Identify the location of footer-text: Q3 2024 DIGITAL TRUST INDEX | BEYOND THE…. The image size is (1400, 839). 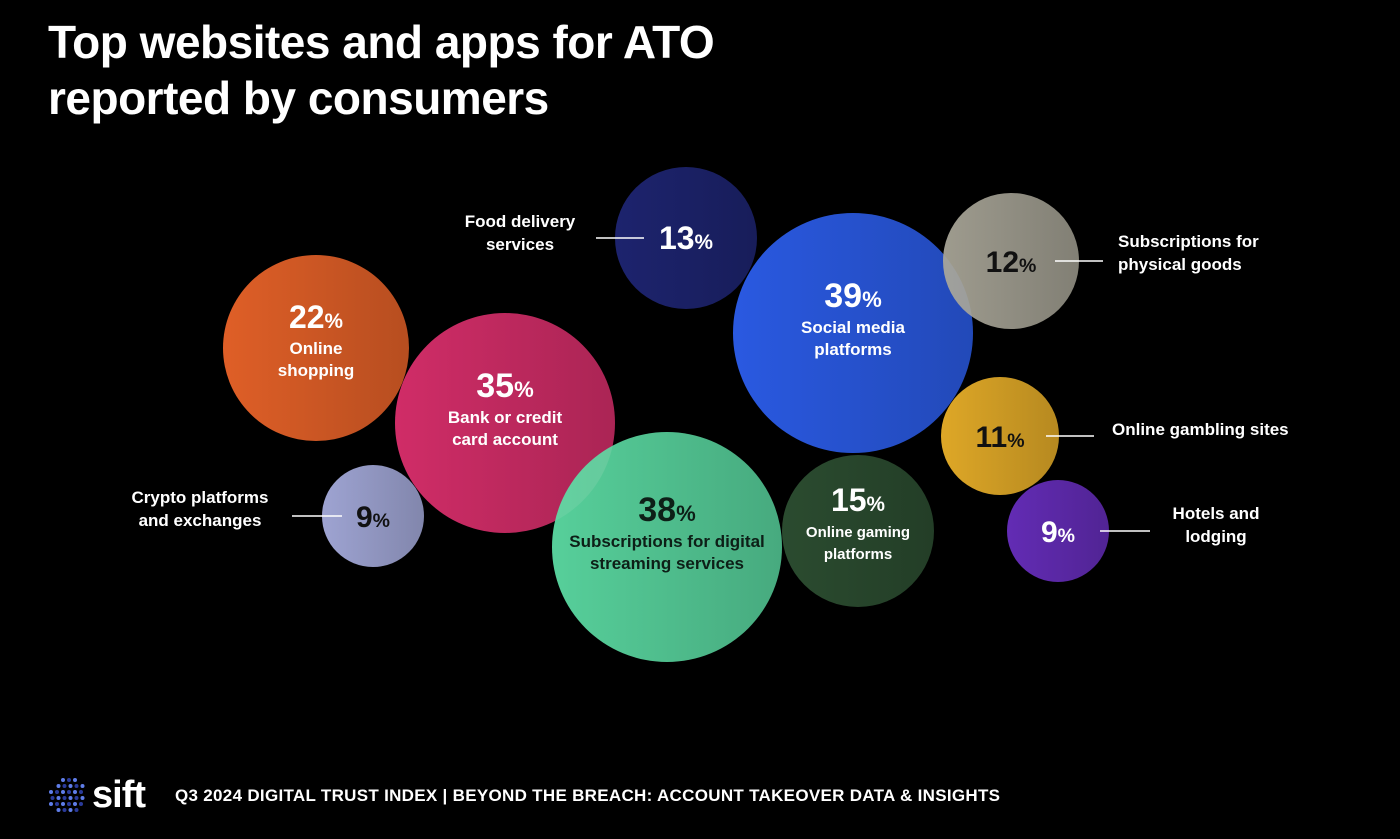
(588, 795).